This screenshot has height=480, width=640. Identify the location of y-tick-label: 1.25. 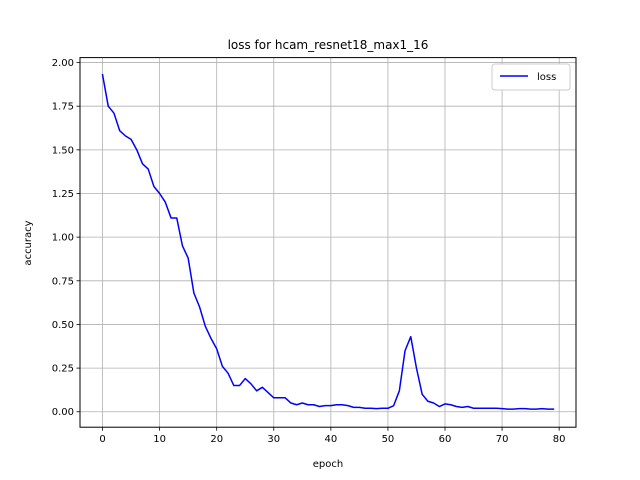
(63, 194).